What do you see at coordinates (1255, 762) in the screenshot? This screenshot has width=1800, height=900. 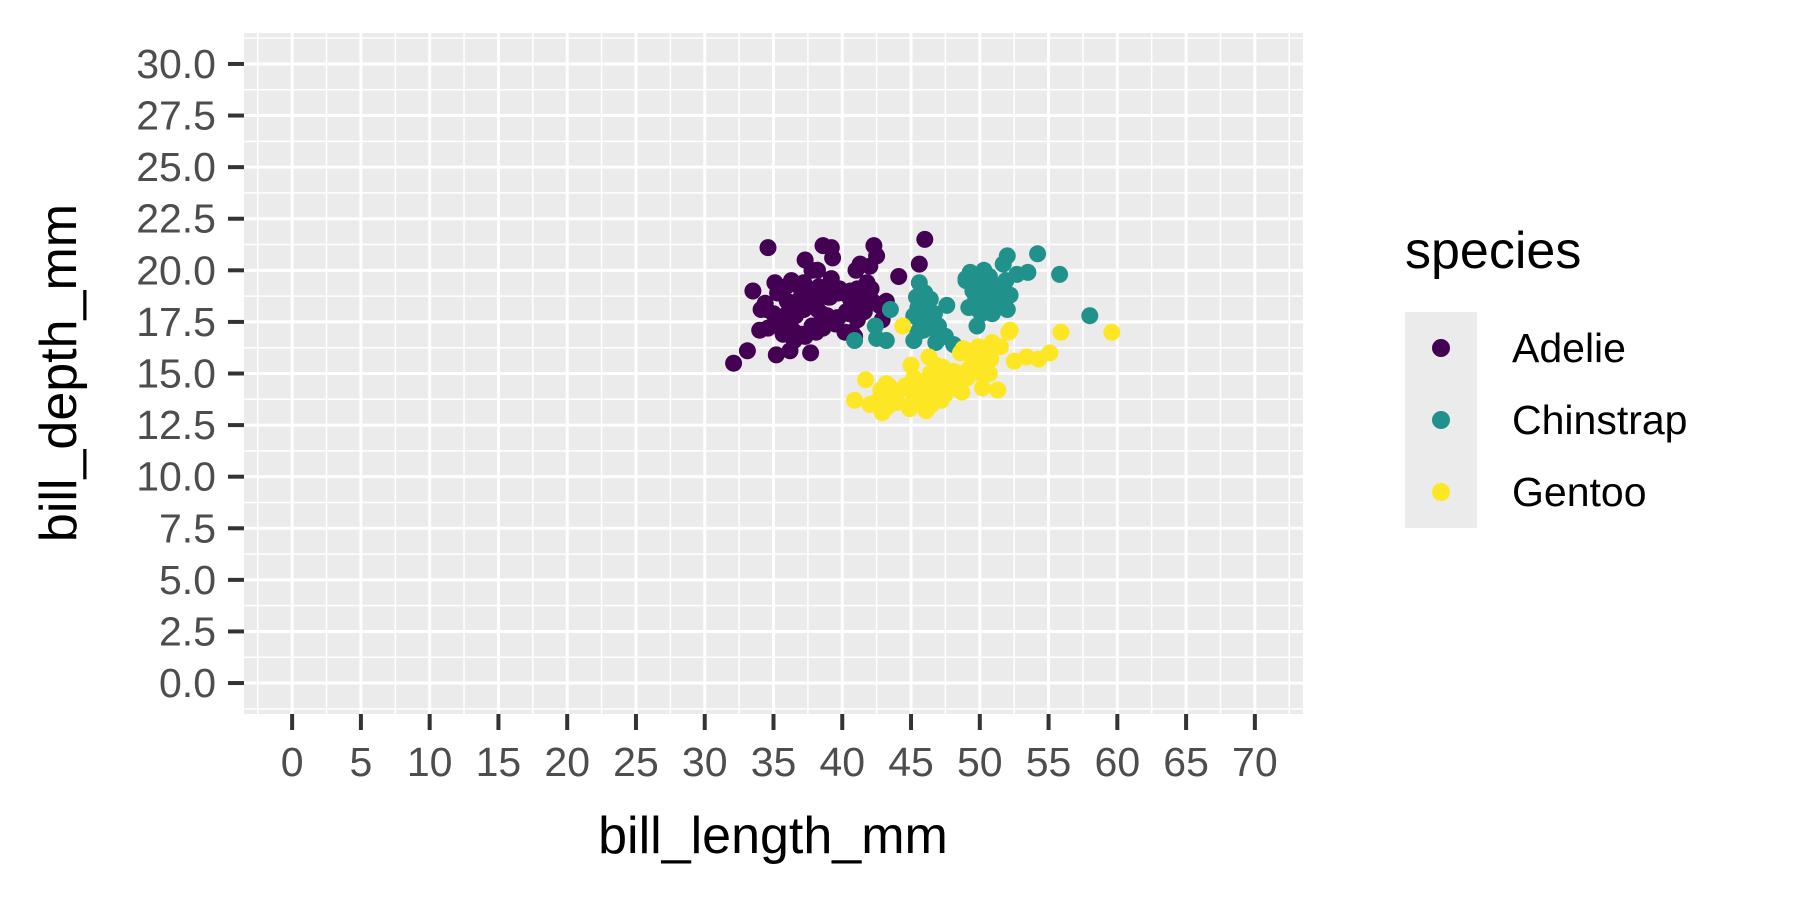 I see `x-tick-label: 70` at bounding box center [1255, 762].